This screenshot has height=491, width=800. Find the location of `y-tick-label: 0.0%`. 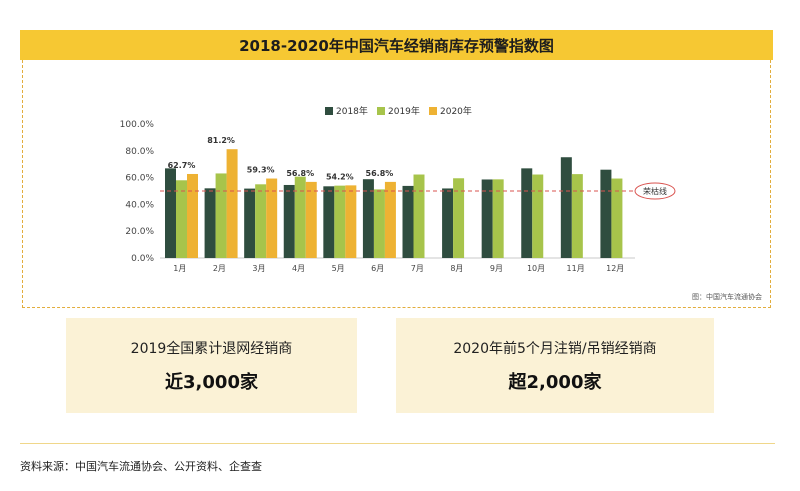

y-tick-label: 0.0% is located at coordinates (142, 259).